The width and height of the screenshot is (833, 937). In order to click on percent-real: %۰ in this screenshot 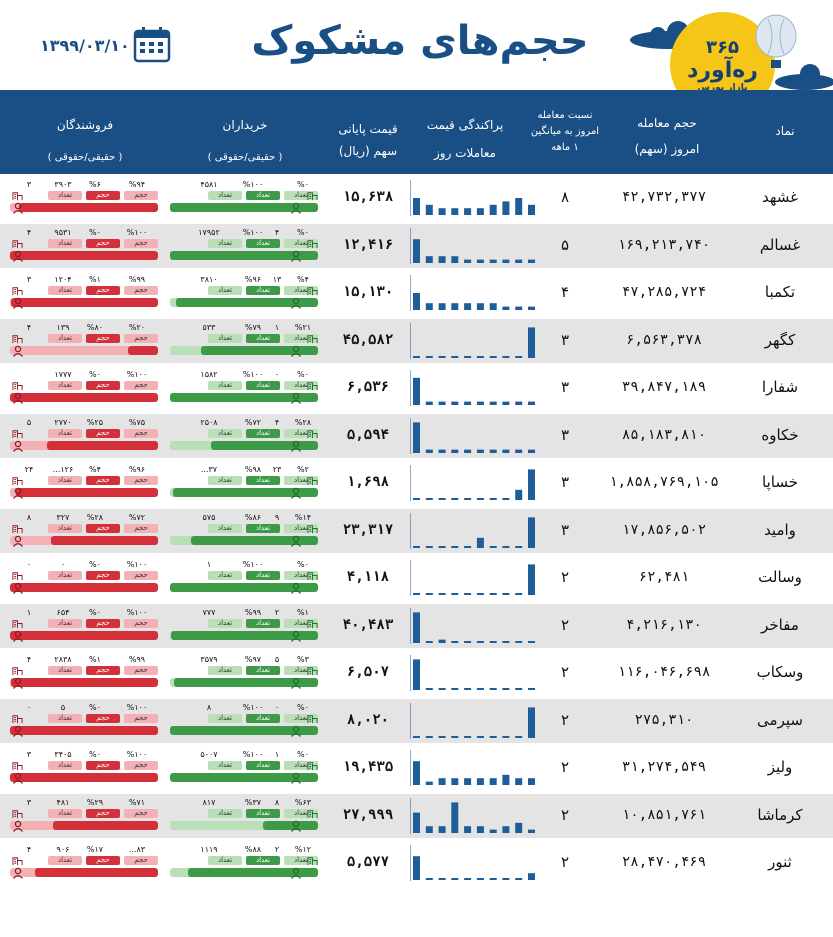, I will do `click(303, 232)`.